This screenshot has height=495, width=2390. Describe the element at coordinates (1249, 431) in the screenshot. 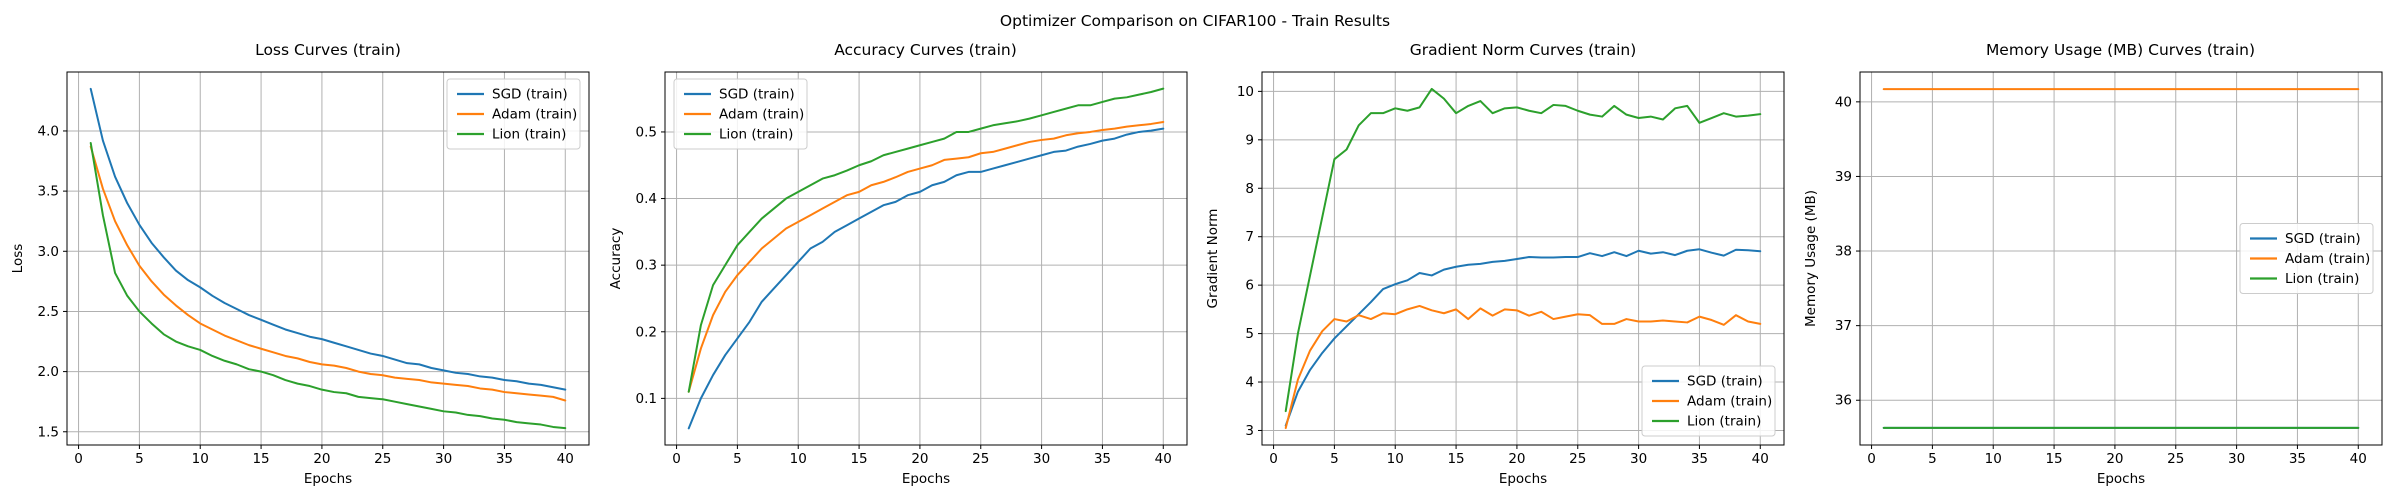

I see `y-tick-label: 3` at that location.